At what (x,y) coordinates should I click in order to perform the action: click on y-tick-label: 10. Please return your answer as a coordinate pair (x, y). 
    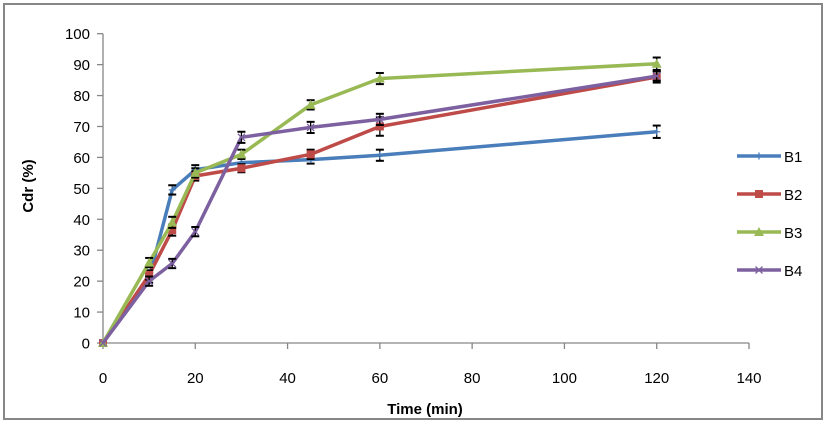
    Looking at the image, I should click on (81, 313).